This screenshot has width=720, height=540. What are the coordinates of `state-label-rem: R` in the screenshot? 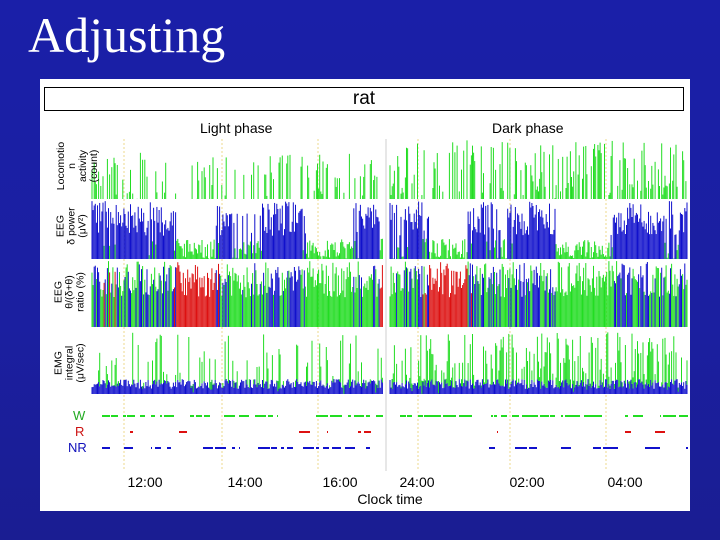 It's located at (80, 431).